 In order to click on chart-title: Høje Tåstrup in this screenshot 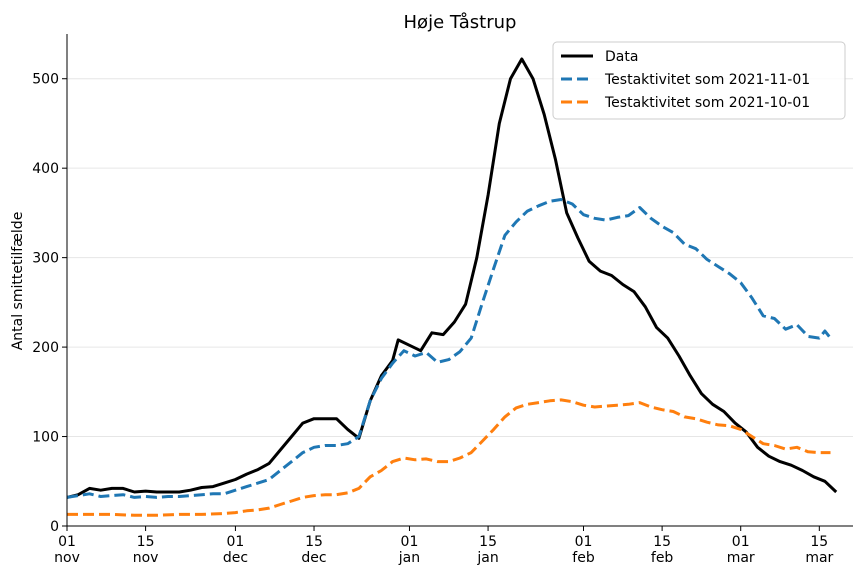, I will do `click(460, 22)`.